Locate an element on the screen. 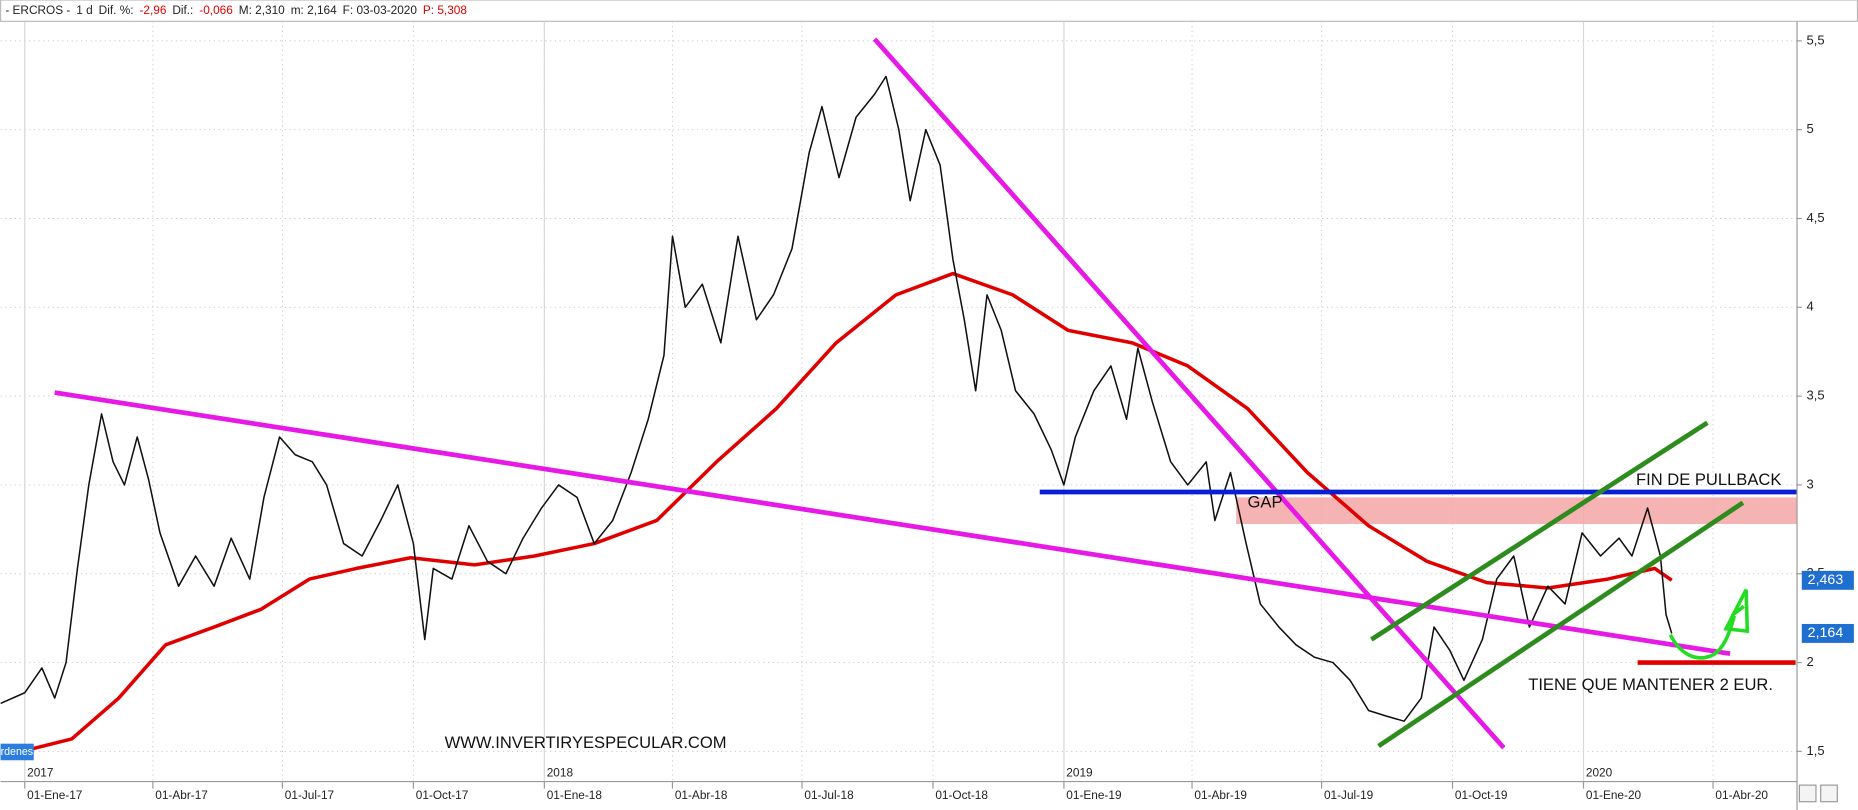 The height and width of the screenshot is (810, 1858). x-tick-label: 01-Oct-18 is located at coordinates (961, 795).